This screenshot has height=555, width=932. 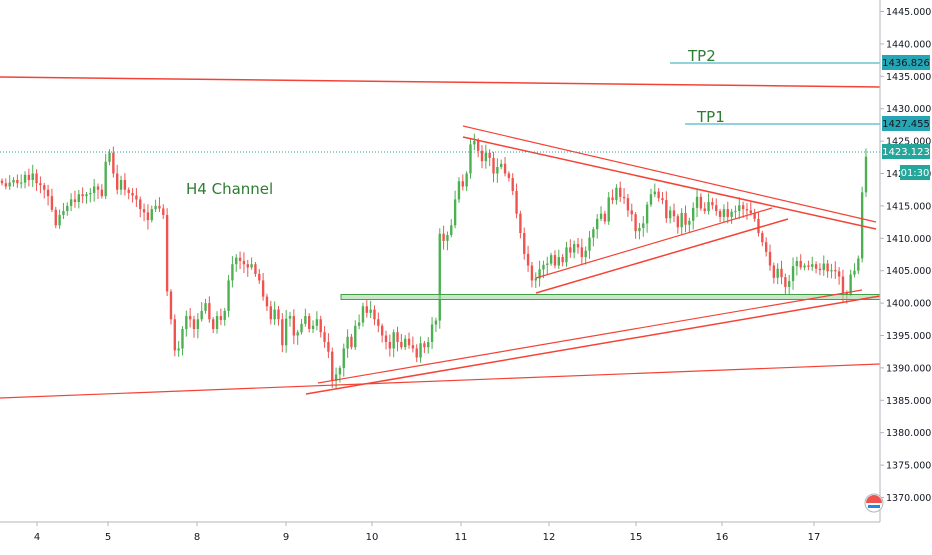 I want to click on rising-wedge-upper-line, so click(x=662, y=256).